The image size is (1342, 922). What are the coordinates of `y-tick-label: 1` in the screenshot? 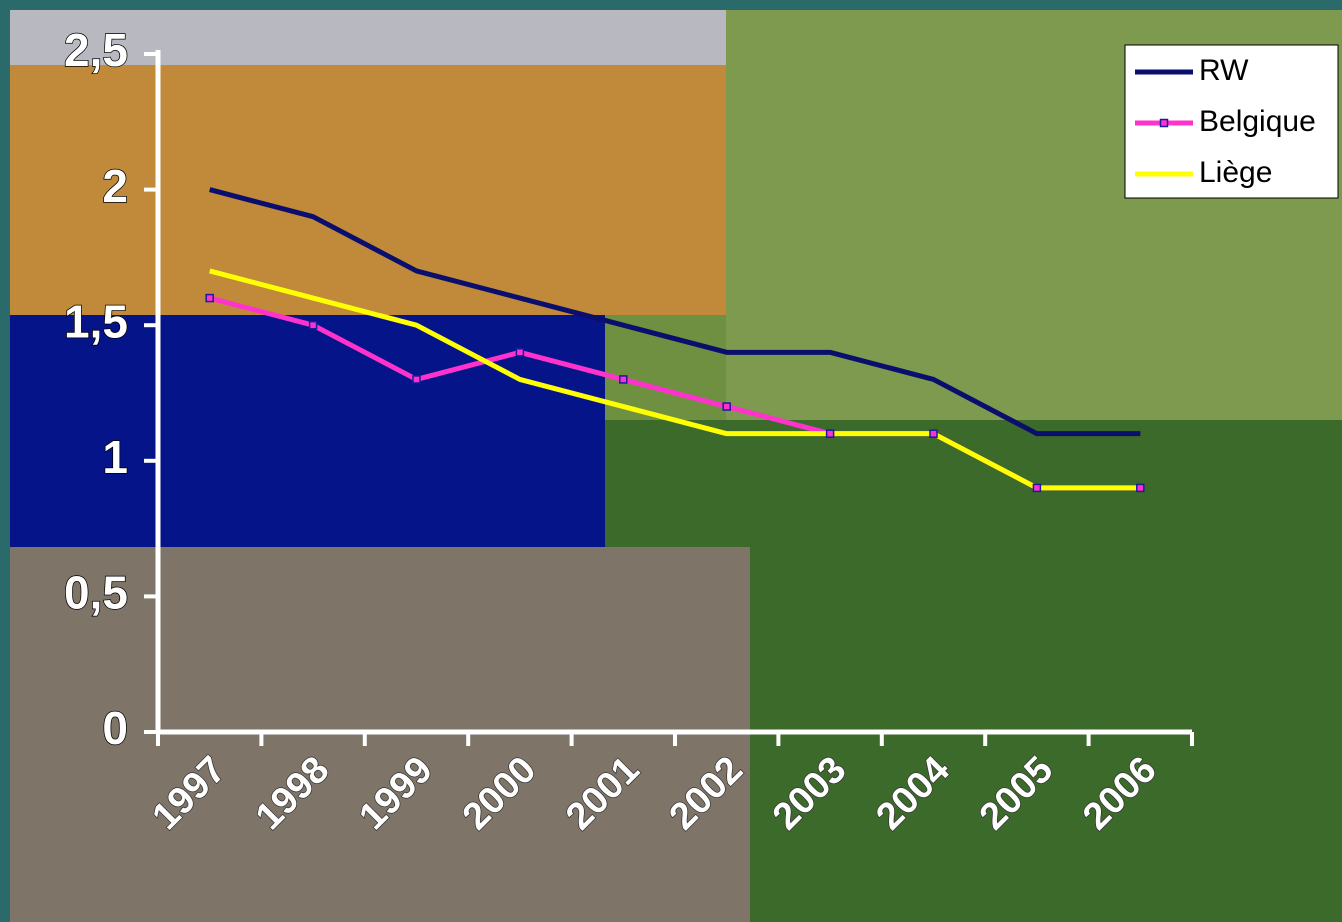 It's located at (115, 457).